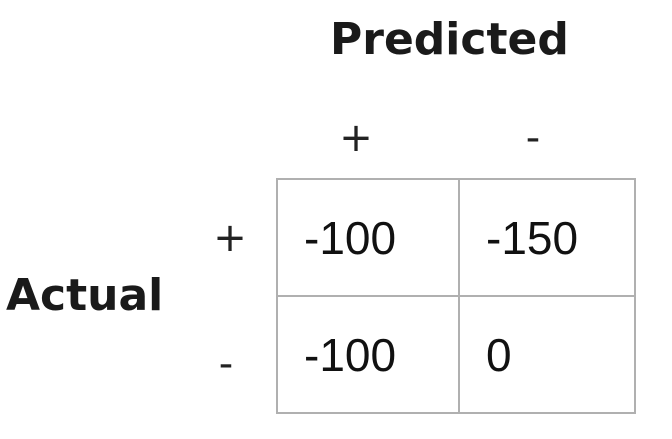  What do you see at coordinates (85, 295) in the screenshot?
I see `actual-axis-title: Actual` at bounding box center [85, 295].